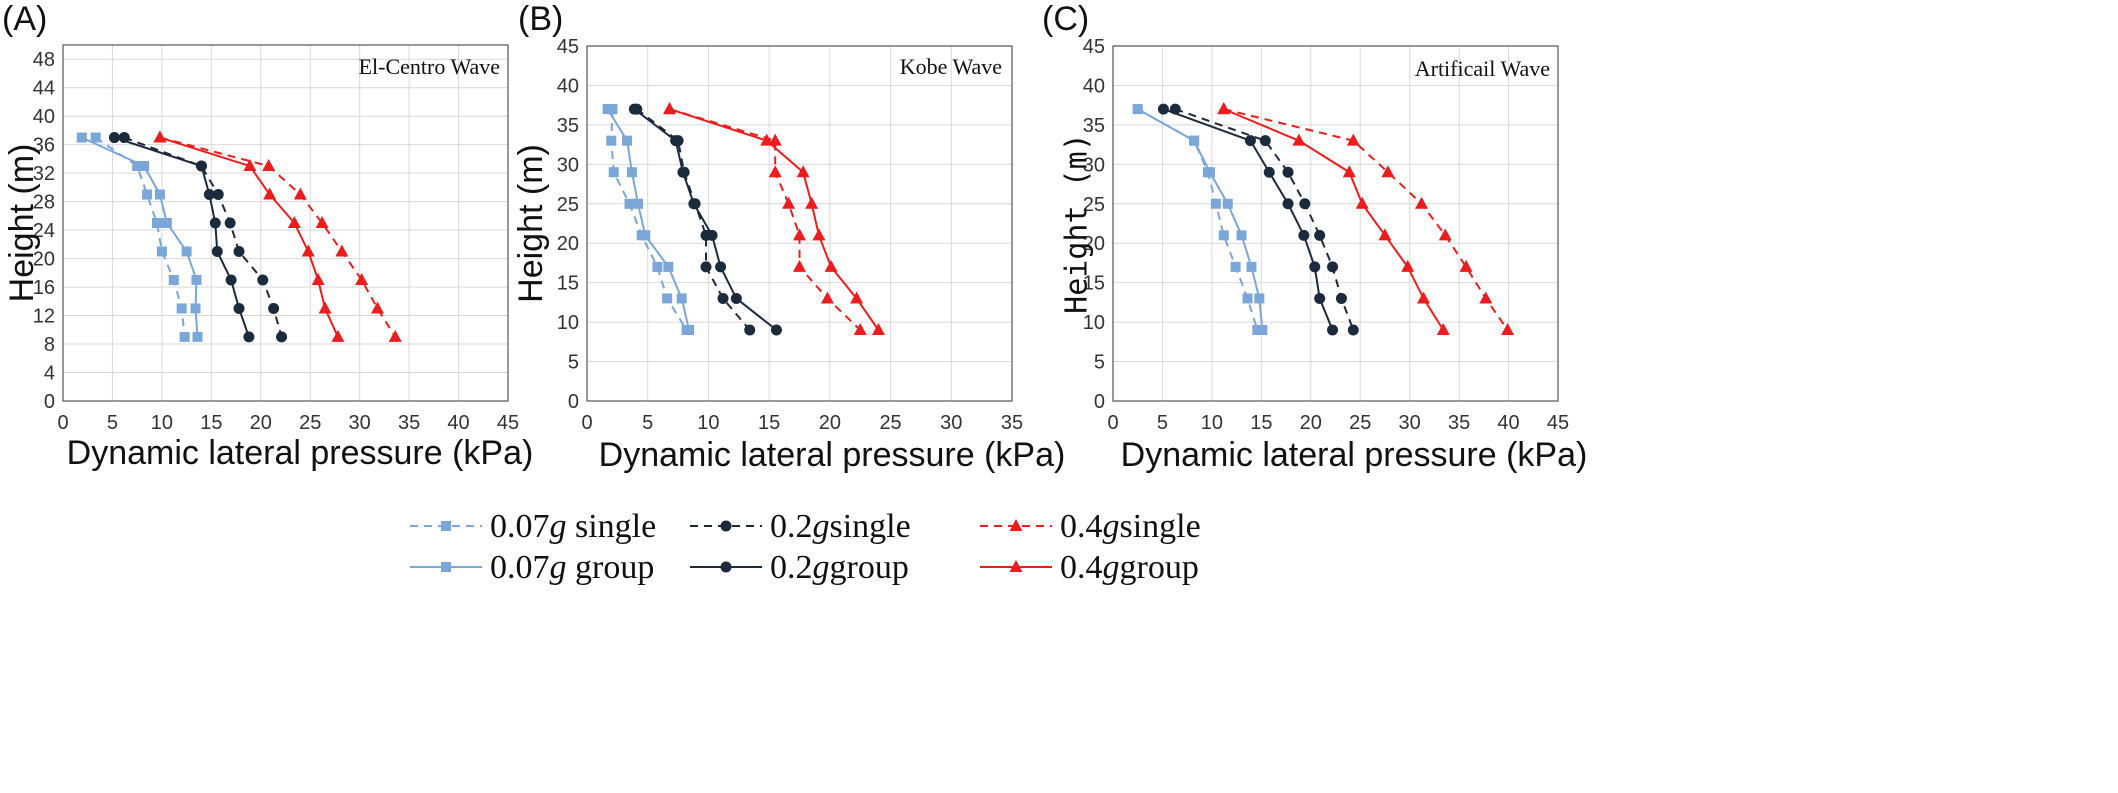  I want to click on legend-item: 0.2ggroup, so click(799, 567).